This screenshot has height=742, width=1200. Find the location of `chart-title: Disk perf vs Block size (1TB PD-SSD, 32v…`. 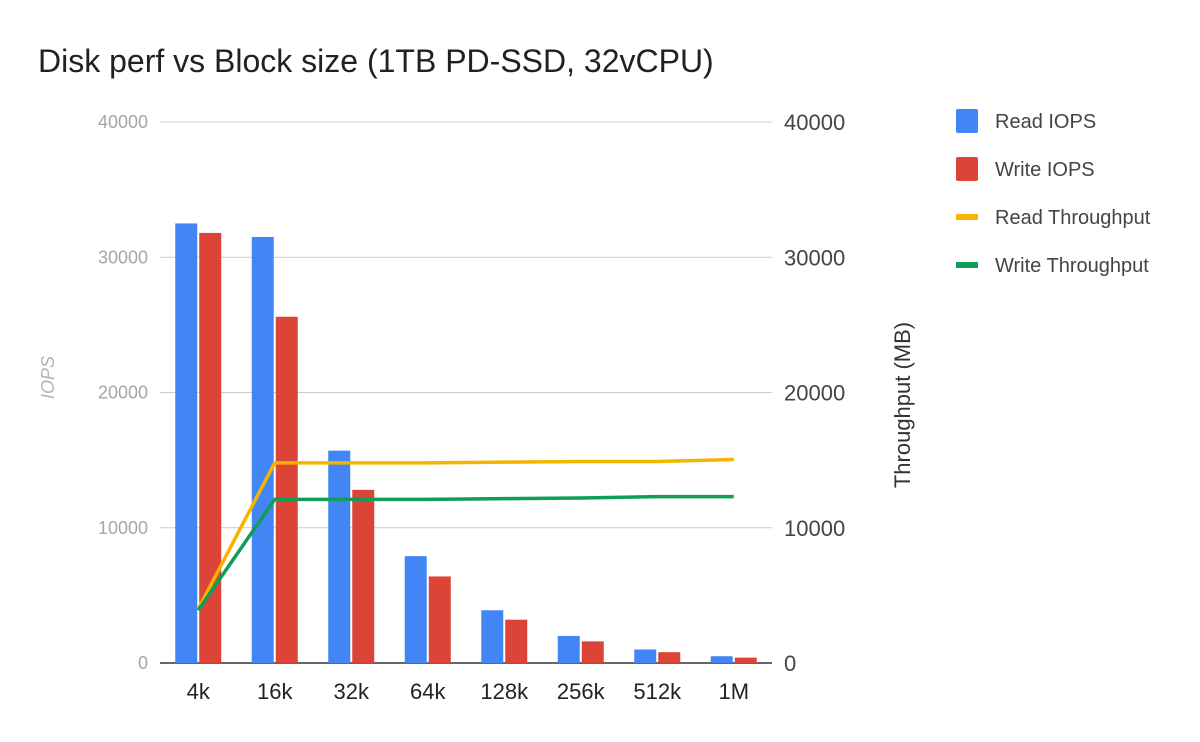

chart-title: Disk perf vs Block size (1TB PD-SSD, 32v… is located at coordinates (376, 61).